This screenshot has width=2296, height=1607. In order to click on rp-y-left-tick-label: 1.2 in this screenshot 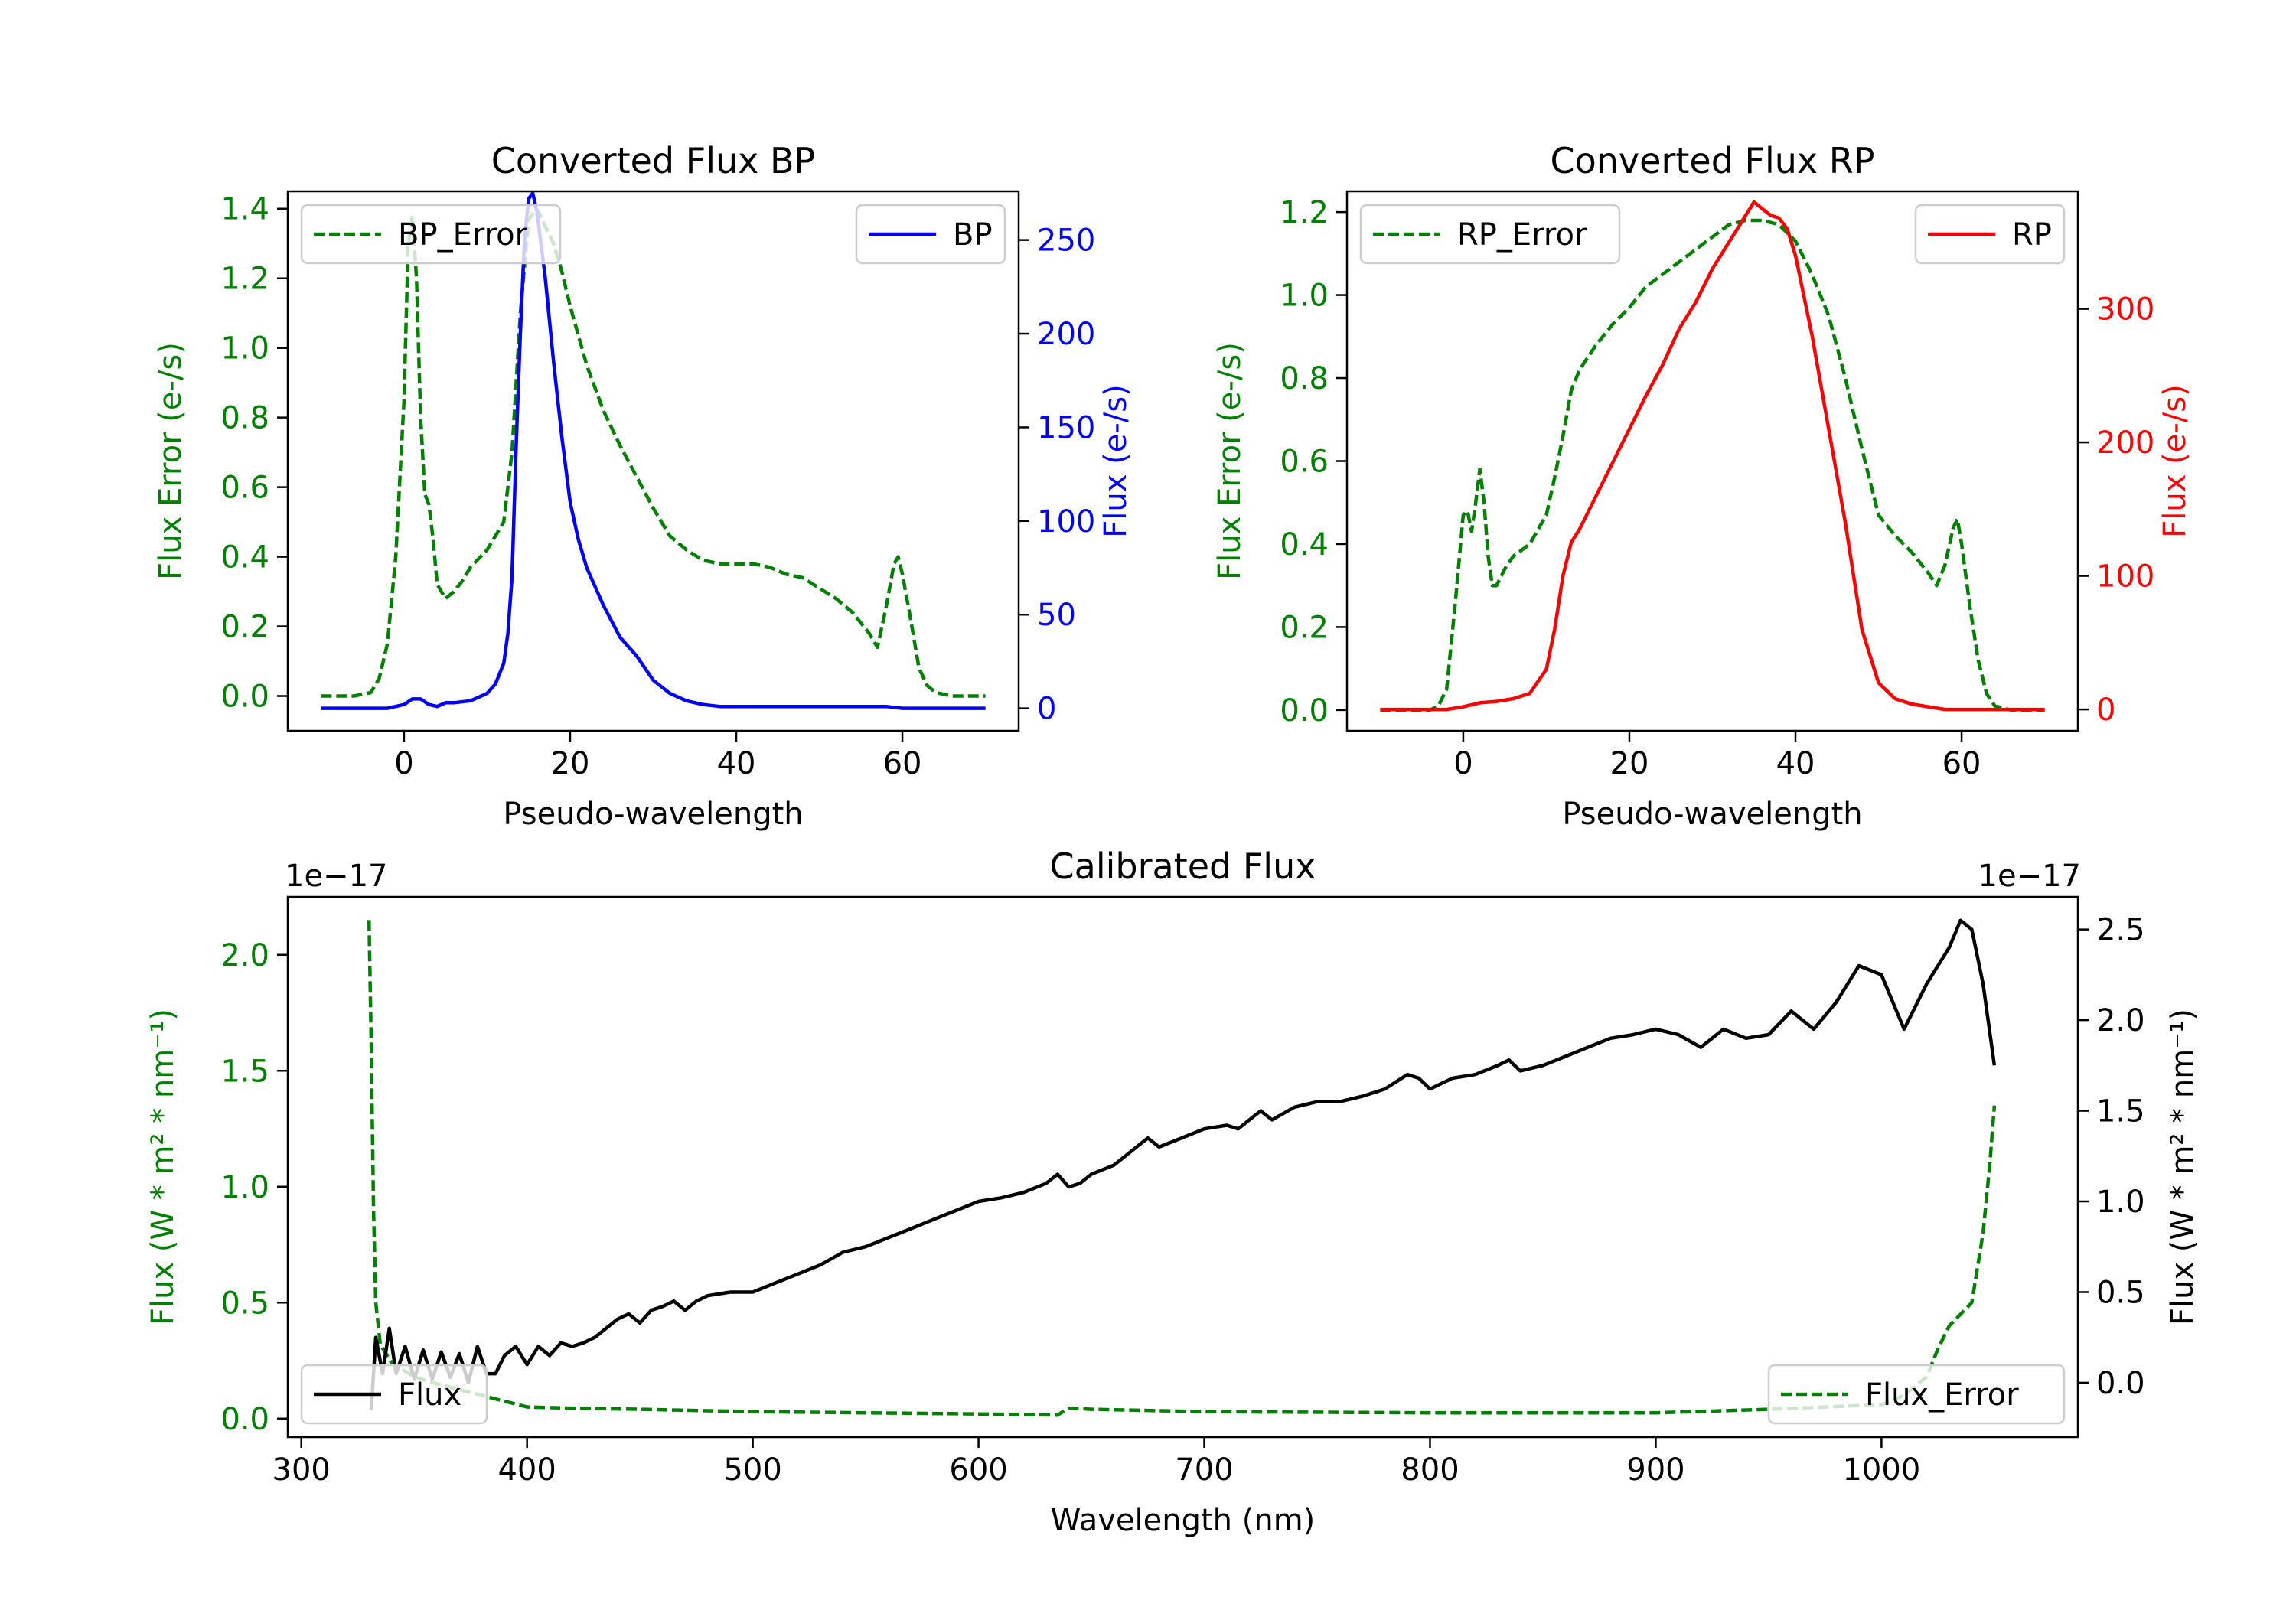, I will do `click(1304, 212)`.